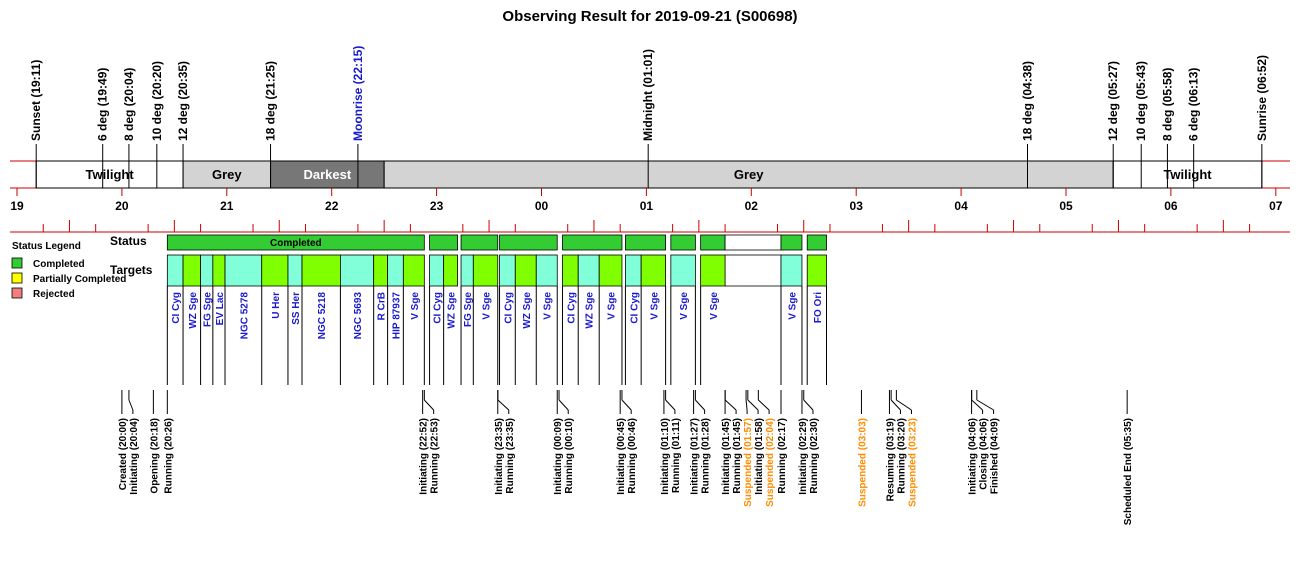 The image size is (1300, 565). What do you see at coordinates (1171, 206) in the screenshot?
I see `hour-tick-label: 06` at bounding box center [1171, 206].